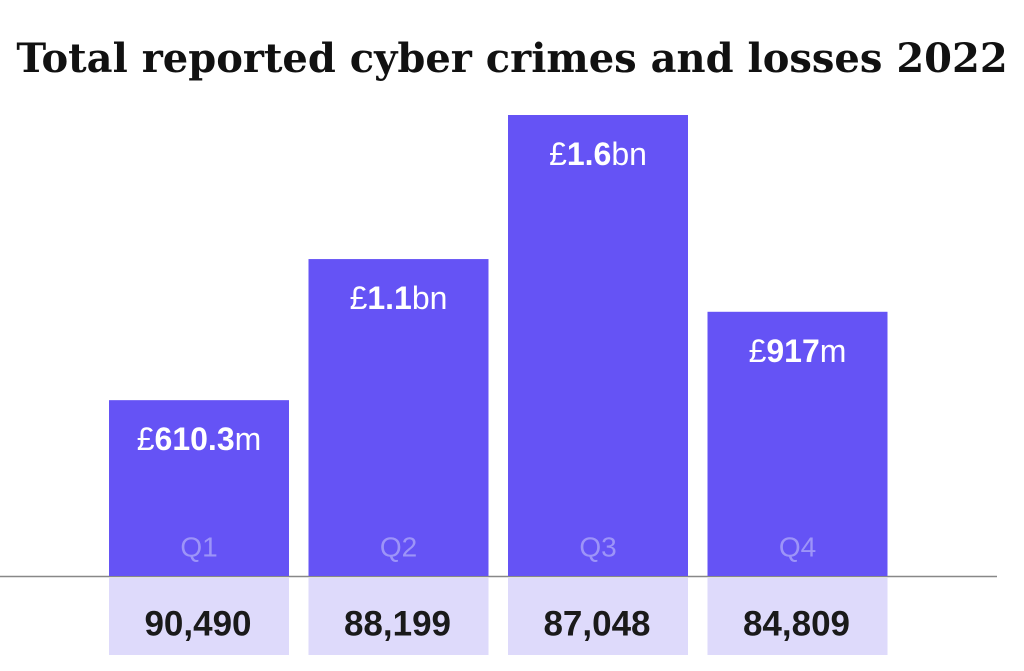  Describe the element at coordinates (597, 546) in the screenshot. I see `category-label: Q3` at that location.